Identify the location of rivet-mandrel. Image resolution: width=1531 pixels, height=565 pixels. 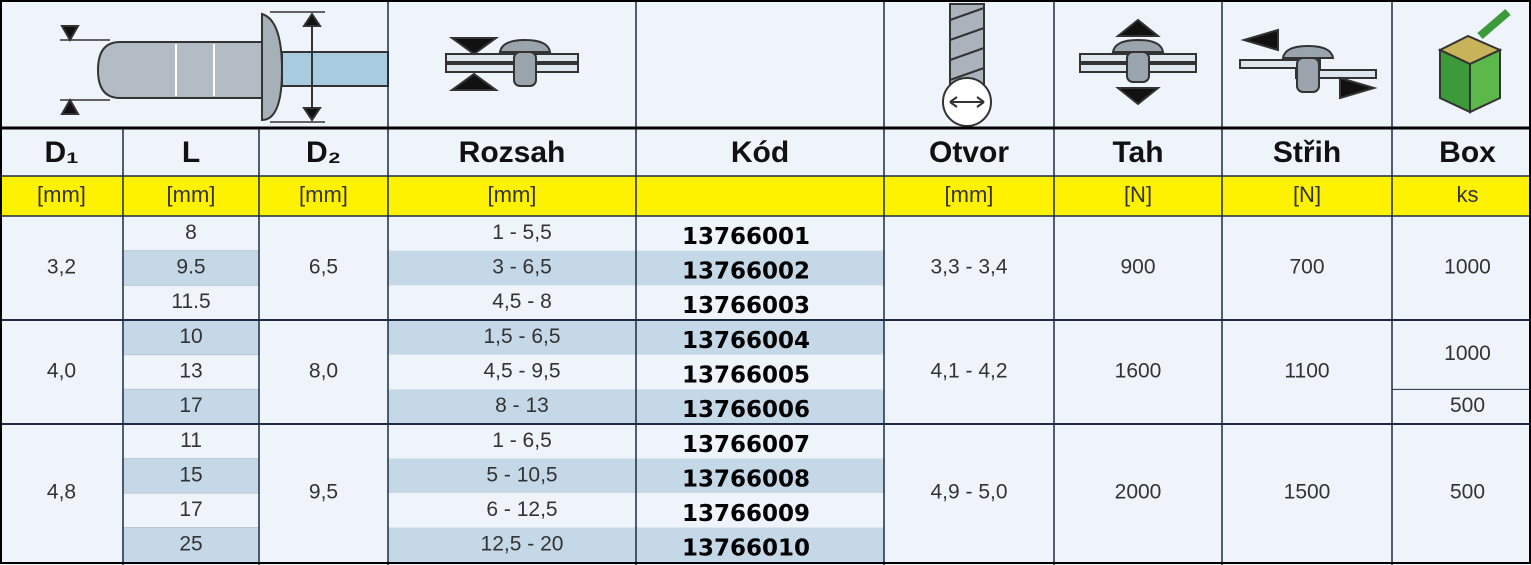
(335, 69).